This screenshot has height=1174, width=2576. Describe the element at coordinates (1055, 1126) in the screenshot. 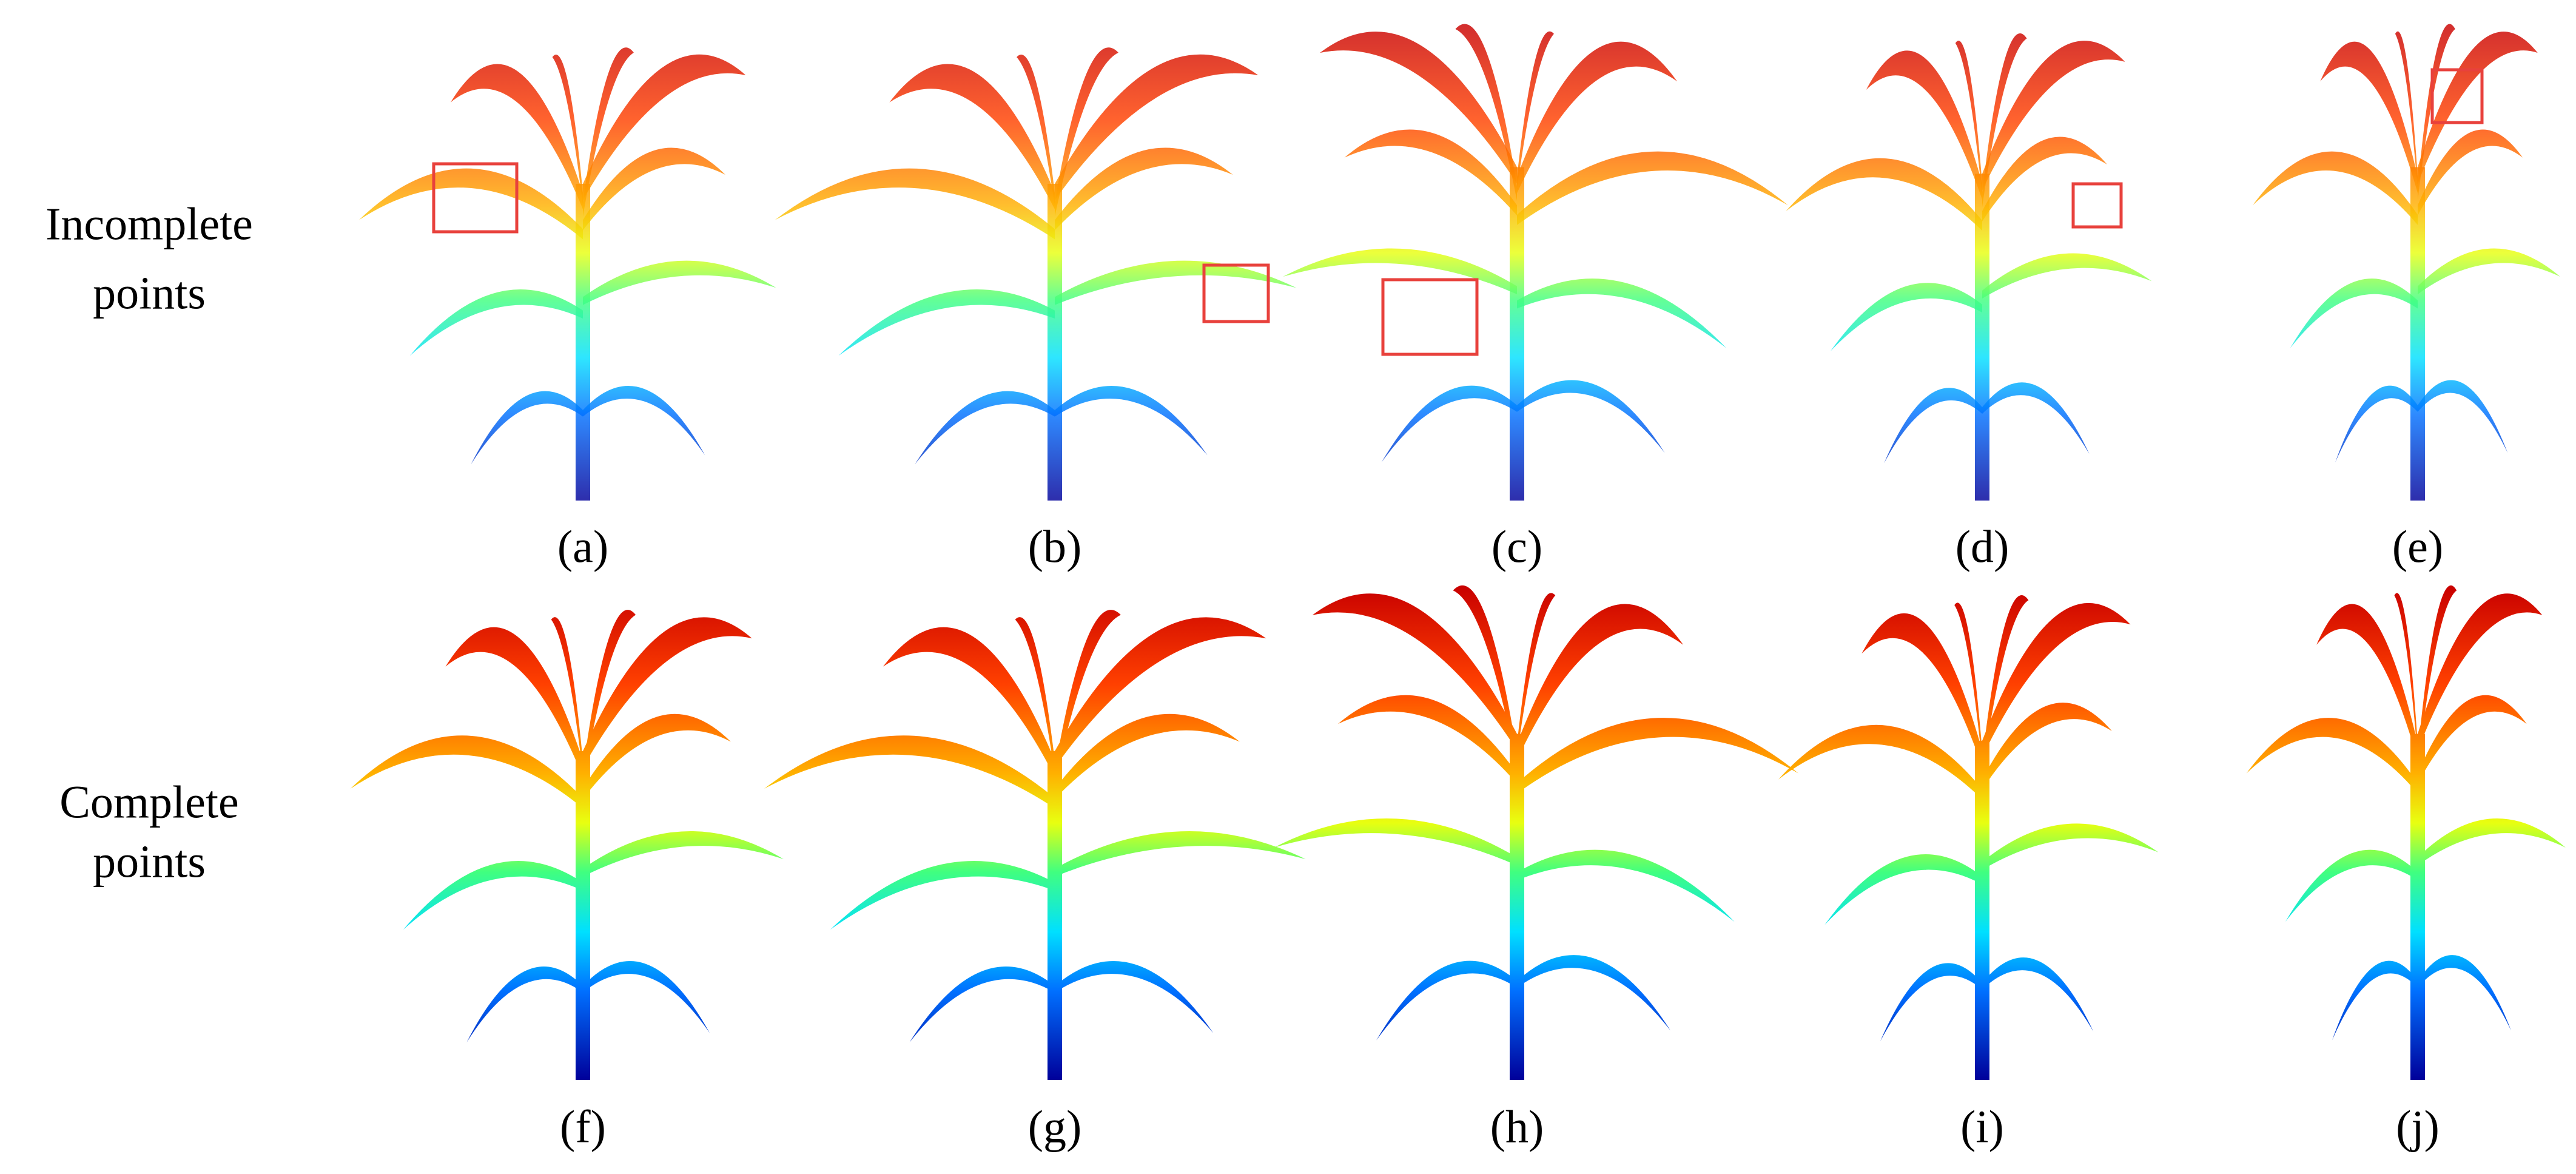

I see `panel-label: (g)` at that location.